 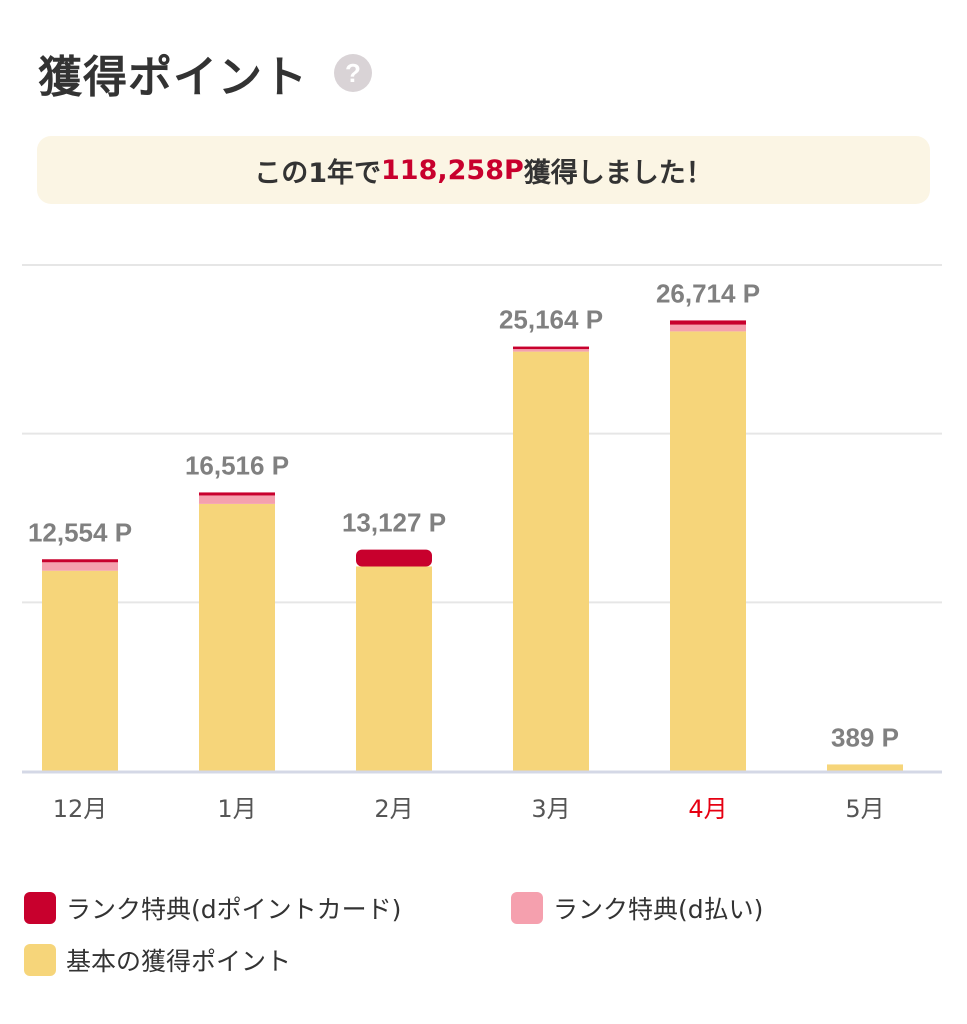 What do you see at coordinates (80, 809) in the screenshot?
I see `month-label-0: 12月` at bounding box center [80, 809].